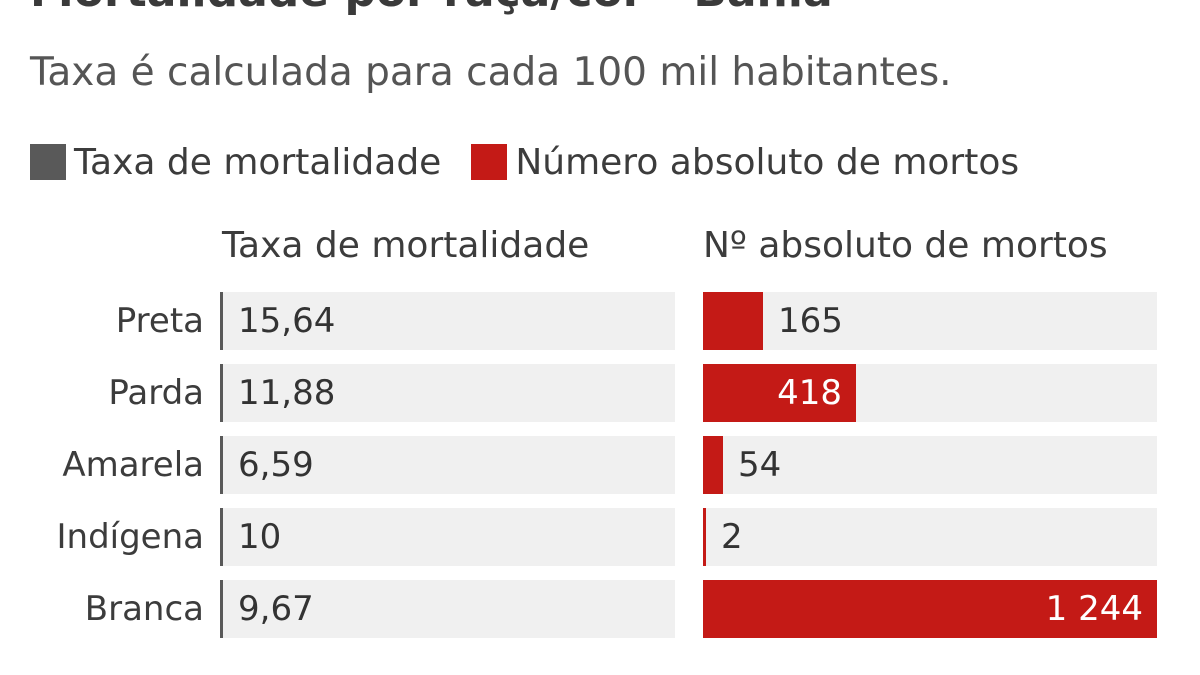  Describe the element at coordinates (156, 393) in the screenshot. I see `category-label-parda: Parda` at that location.